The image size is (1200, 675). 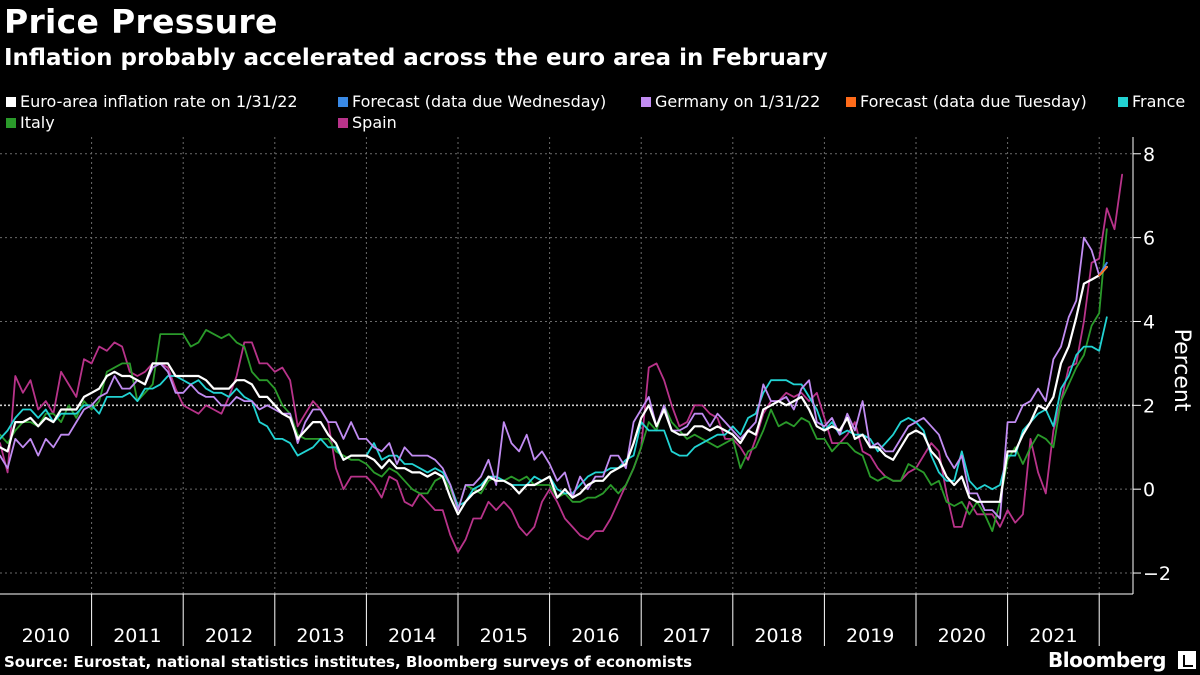 I want to click on x-tick-label: 2017, so click(x=687, y=636).